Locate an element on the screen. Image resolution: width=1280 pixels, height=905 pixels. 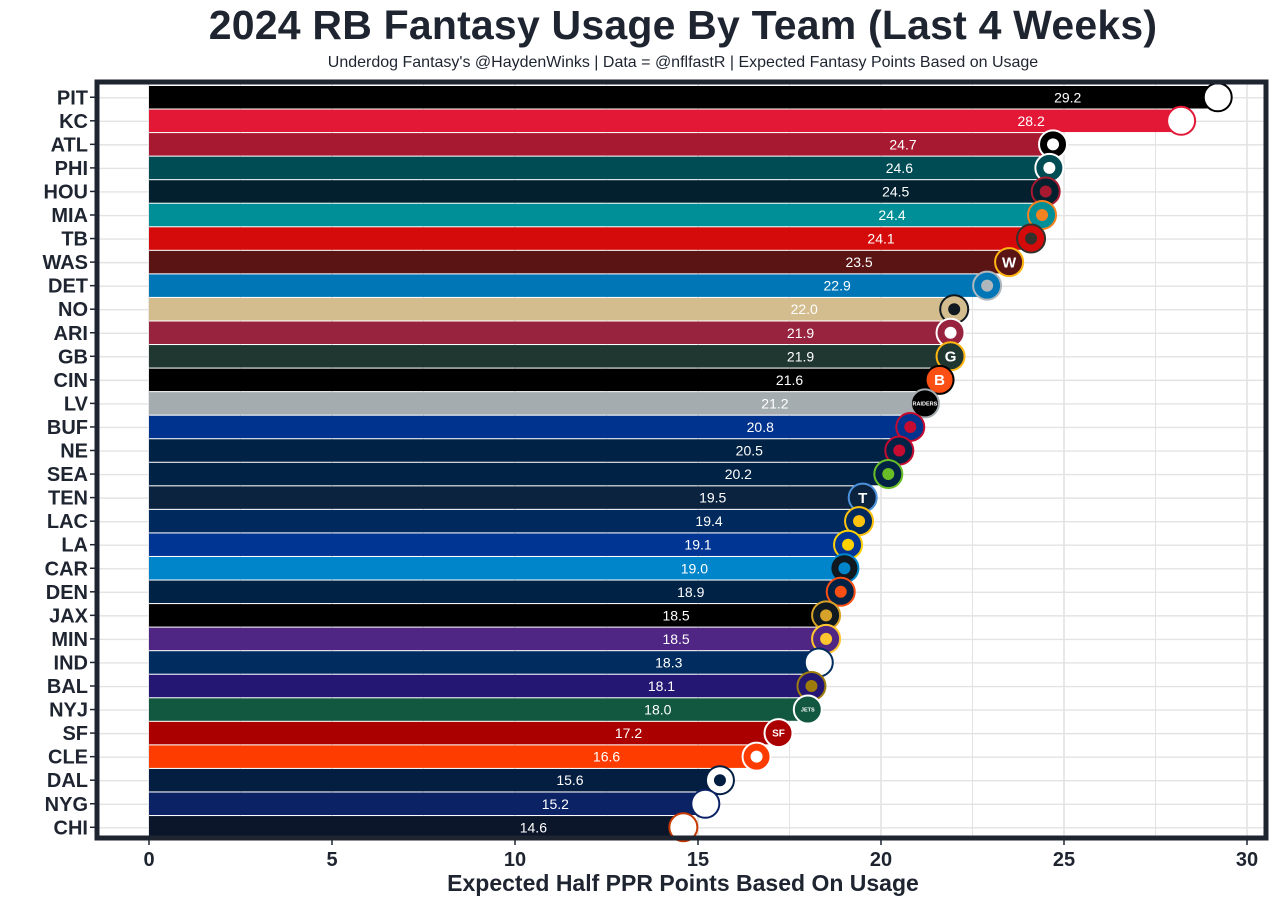
x-tick-label: 20 is located at coordinates (881, 860).